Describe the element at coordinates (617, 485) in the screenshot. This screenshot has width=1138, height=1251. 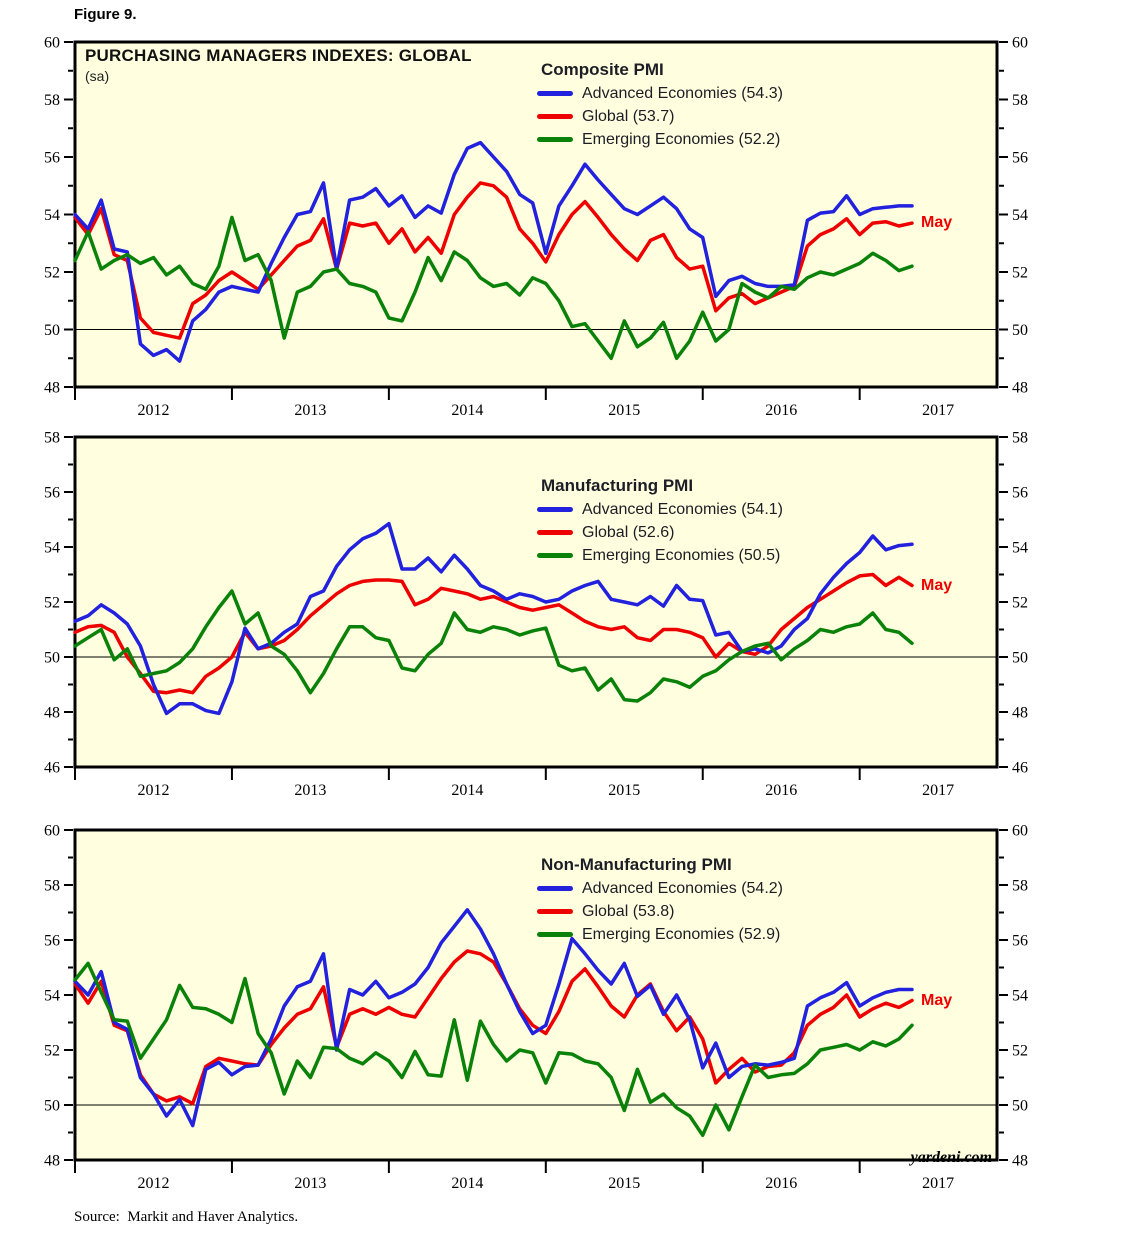
I see `legend-title-manufacturing: Manufacturing PMI` at that location.